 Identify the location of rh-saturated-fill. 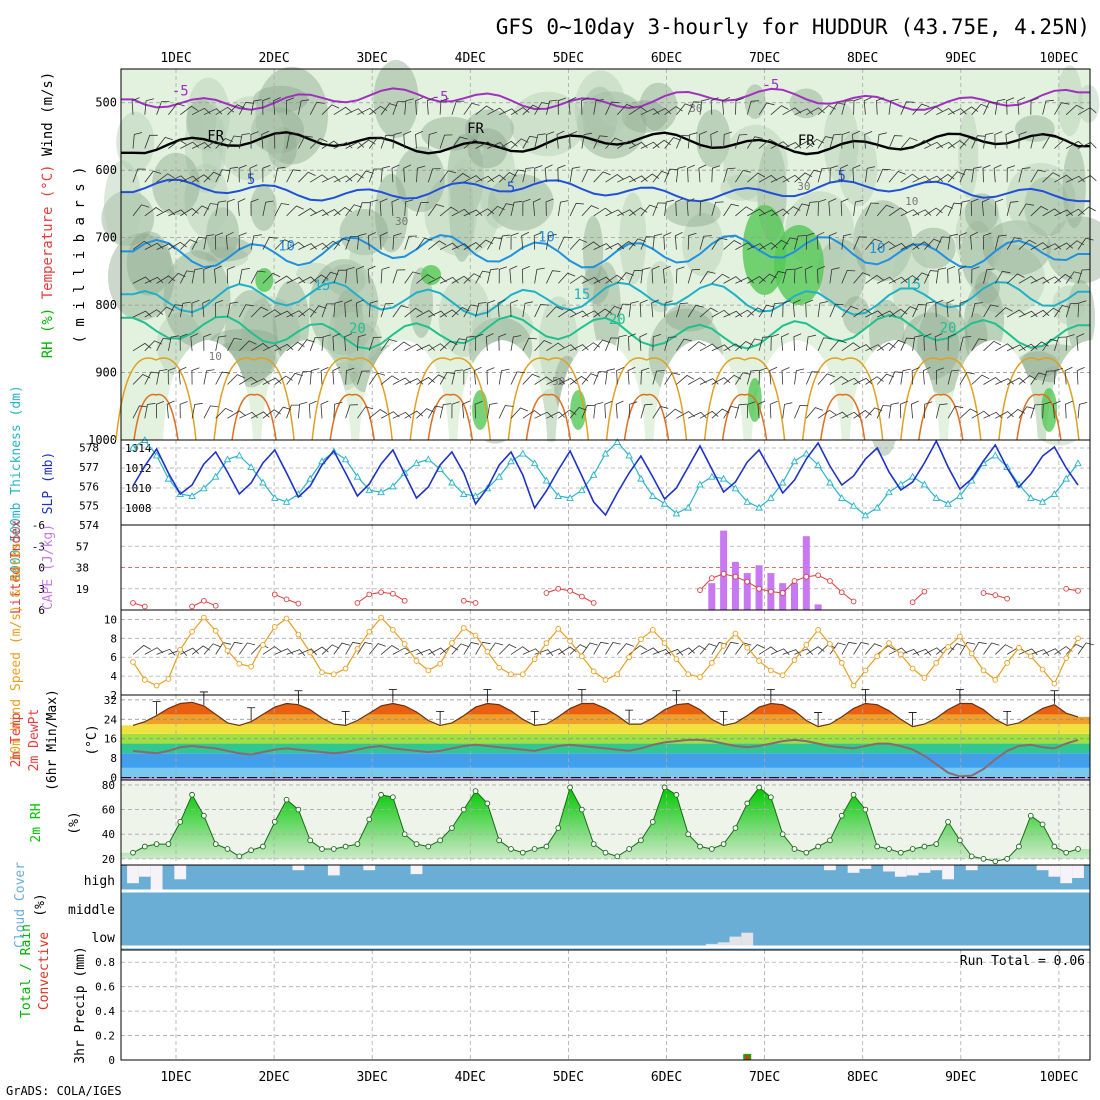
(431, 275).